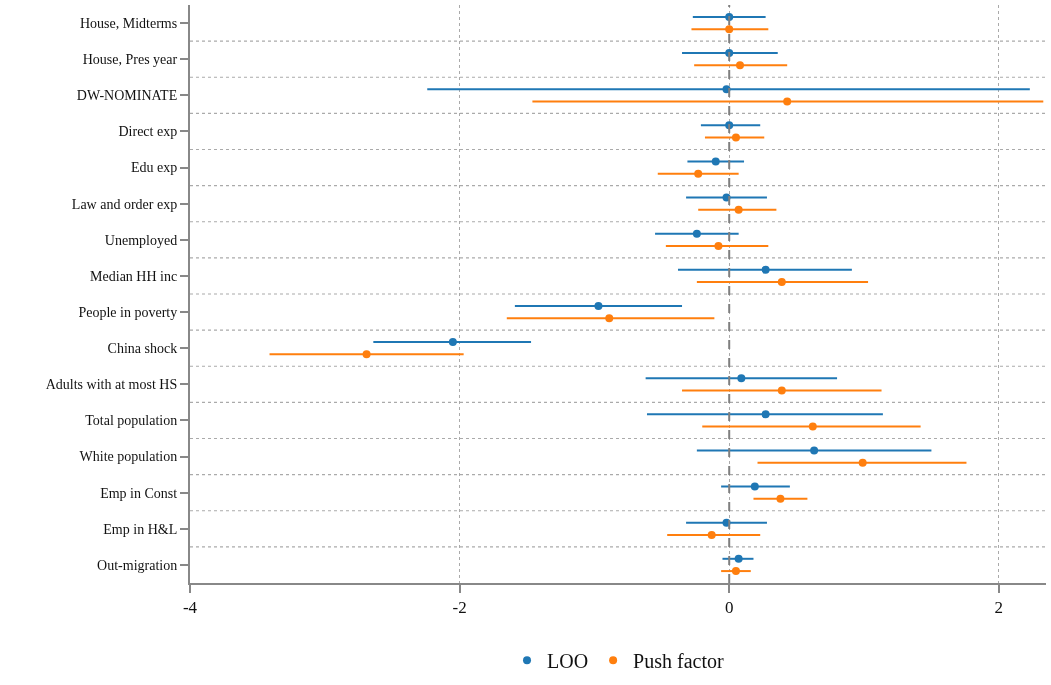  What do you see at coordinates (128, 23) in the screenshot?
I see `y-tick-label: House, Midterms` at bounding box center [128, 23].